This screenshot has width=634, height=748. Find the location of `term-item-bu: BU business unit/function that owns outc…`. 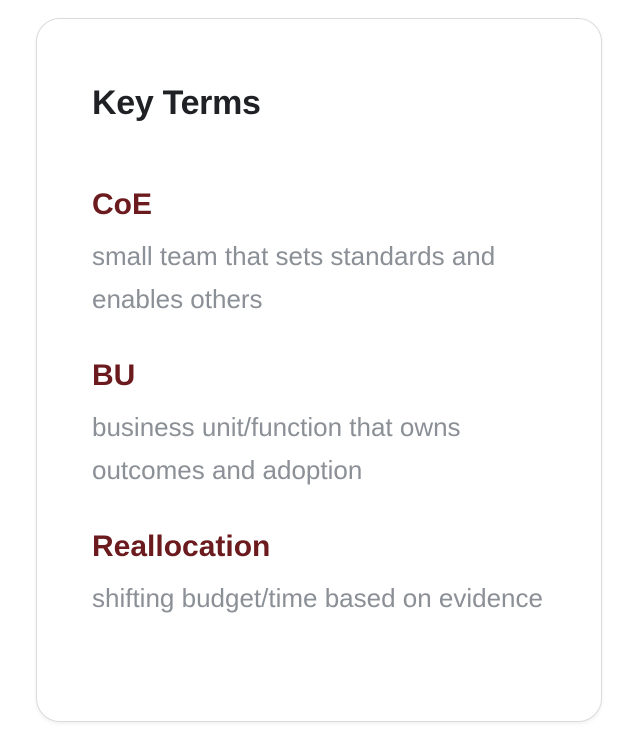

term-item-bu: BU business unit/function that owns outc… is located at coordinates (327, 424).